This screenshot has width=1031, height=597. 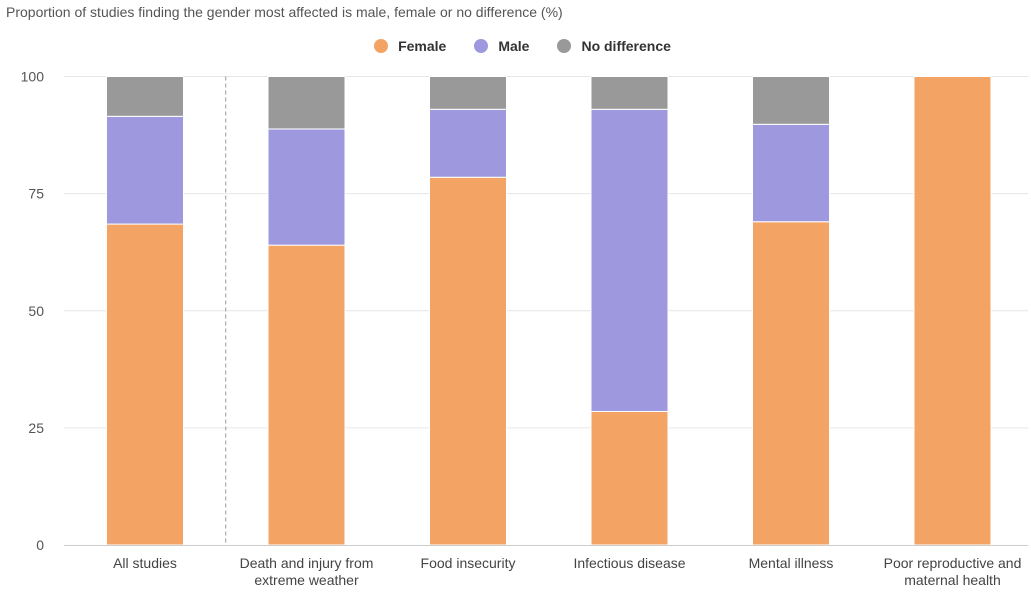 What do you see at coordinates (626, 46) in the screenshot?
I see `legend-label-no-difference: No difference` at bounding box center [626, 46].